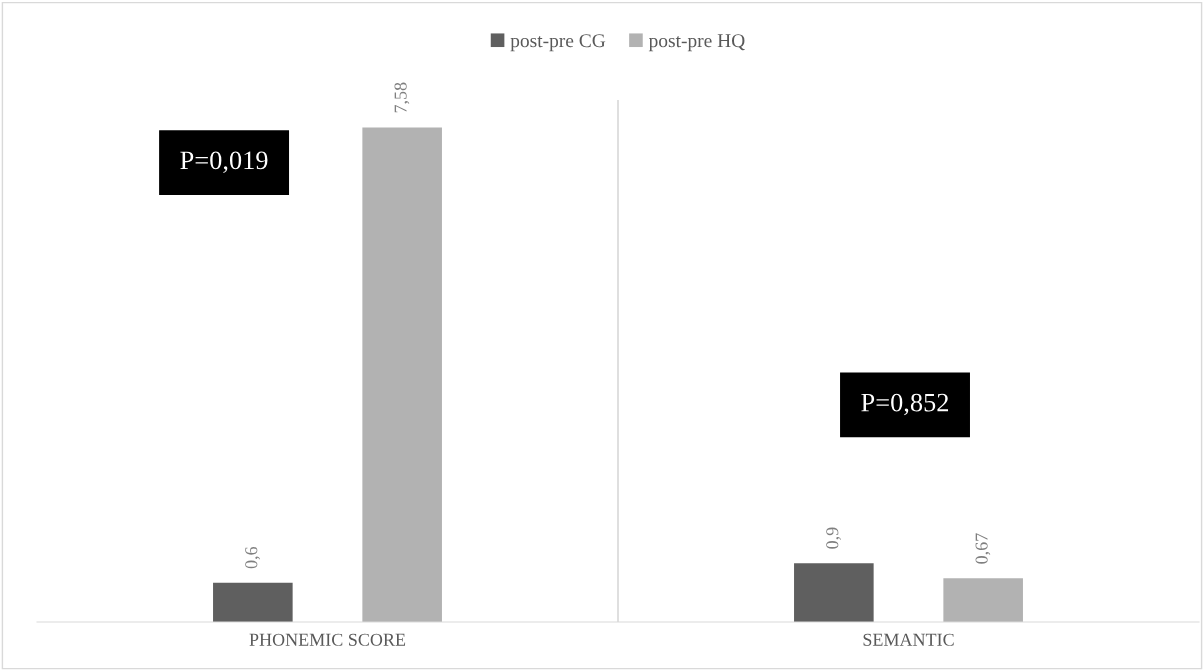  I want to click on data-label: 0,6, so click(252, 557).